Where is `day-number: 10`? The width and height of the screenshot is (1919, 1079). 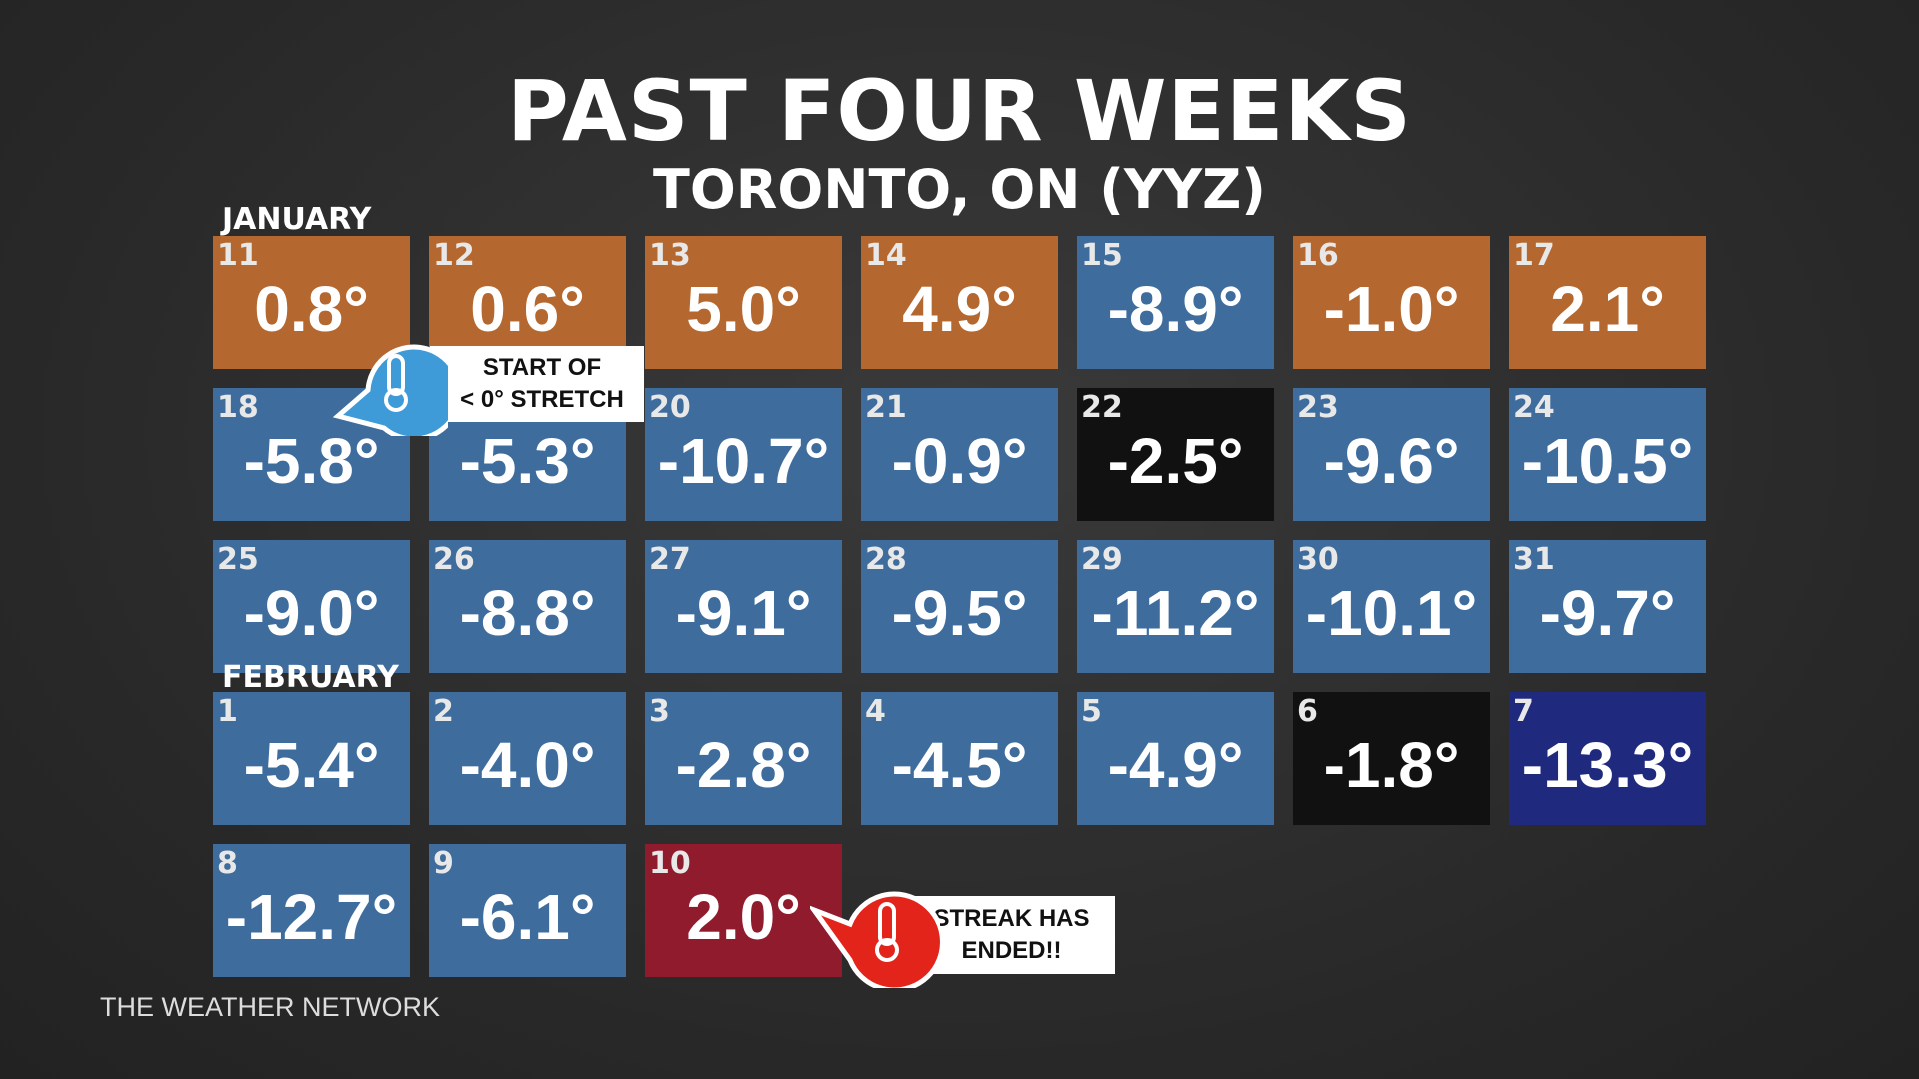 day-number: 10 is located at coordinates (670, 863).